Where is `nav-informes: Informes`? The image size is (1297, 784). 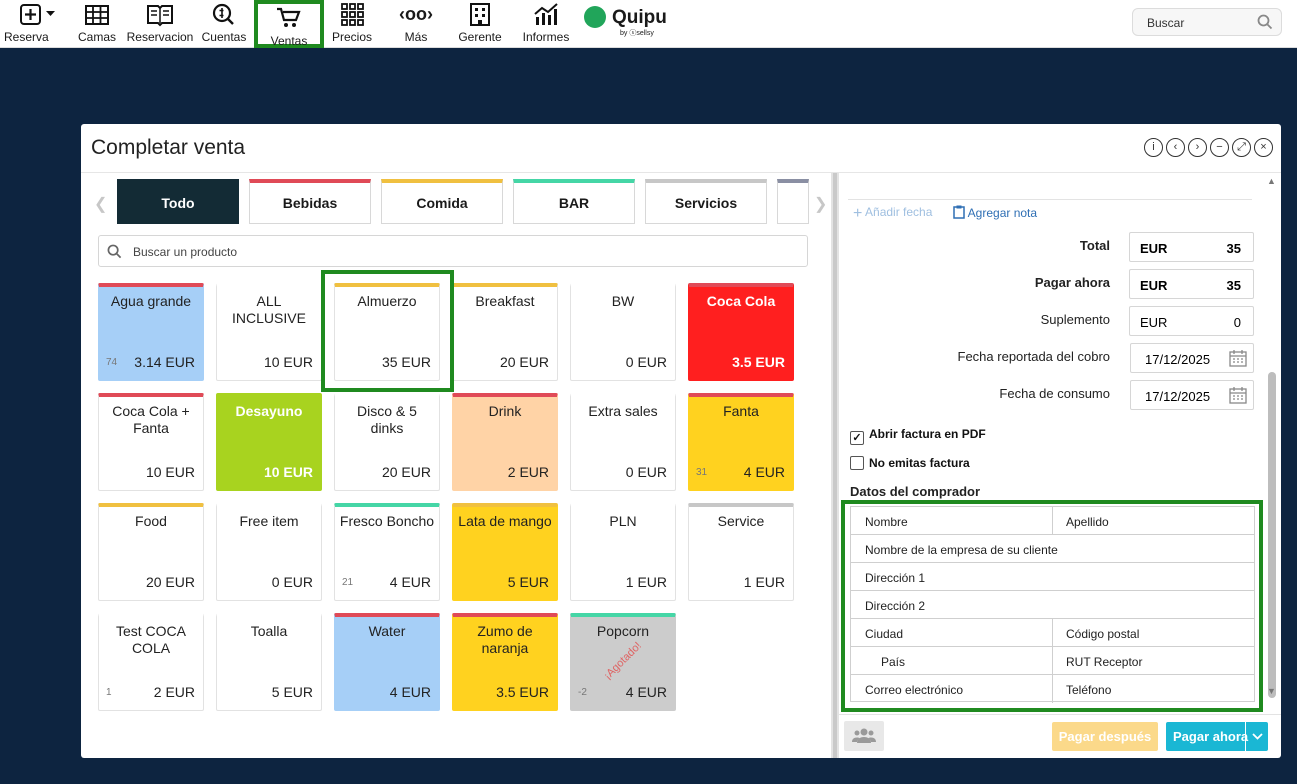 nav-informes: Informes is located at coordinates (546, 24).